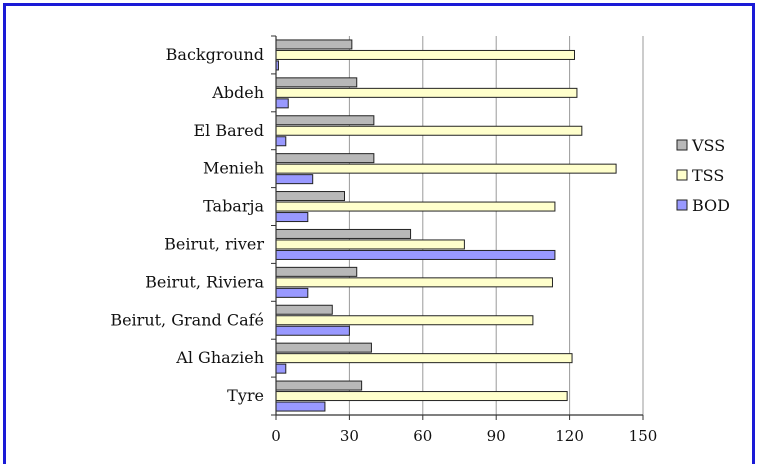 The height and width of the screenshot is (467, 758). What do you see at coordinates (682, 175) in the screenshot?
I see `legend-swatch-tss` at bounding box center [682, 175].